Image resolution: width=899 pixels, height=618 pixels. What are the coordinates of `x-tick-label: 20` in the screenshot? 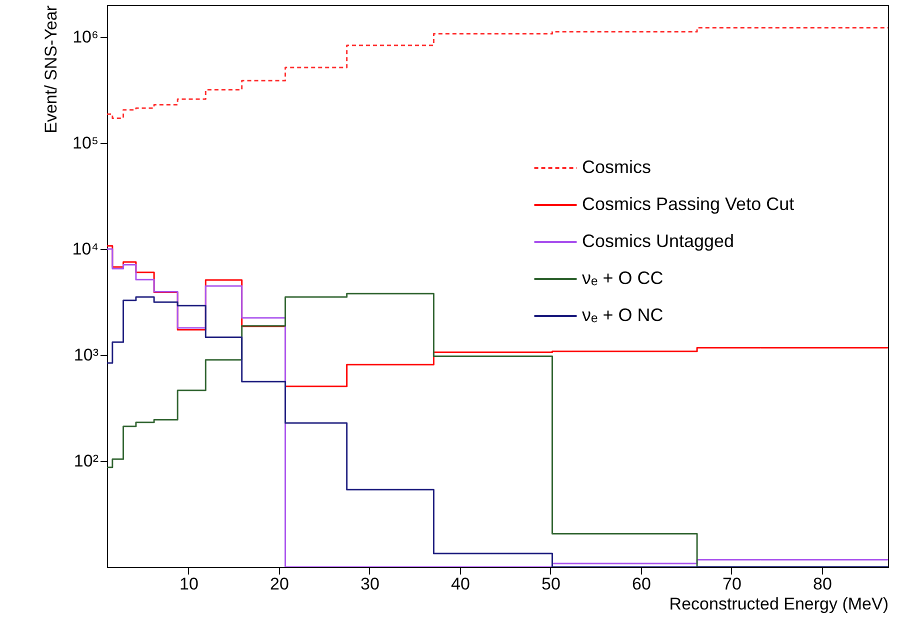 It's located at (279, 584).